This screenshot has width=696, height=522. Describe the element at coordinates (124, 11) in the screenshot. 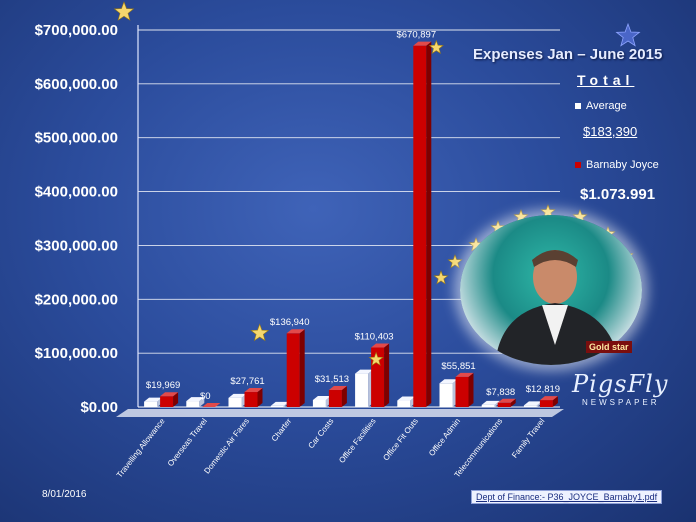

I see `corner-star-icon` at that location.